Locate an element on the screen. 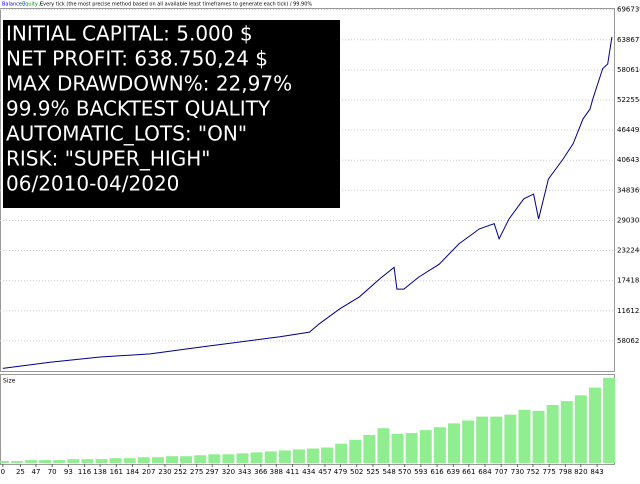 This screenshot has width=640, height=484. y-tick-label: 522554 is located at coordinates (628, 100).